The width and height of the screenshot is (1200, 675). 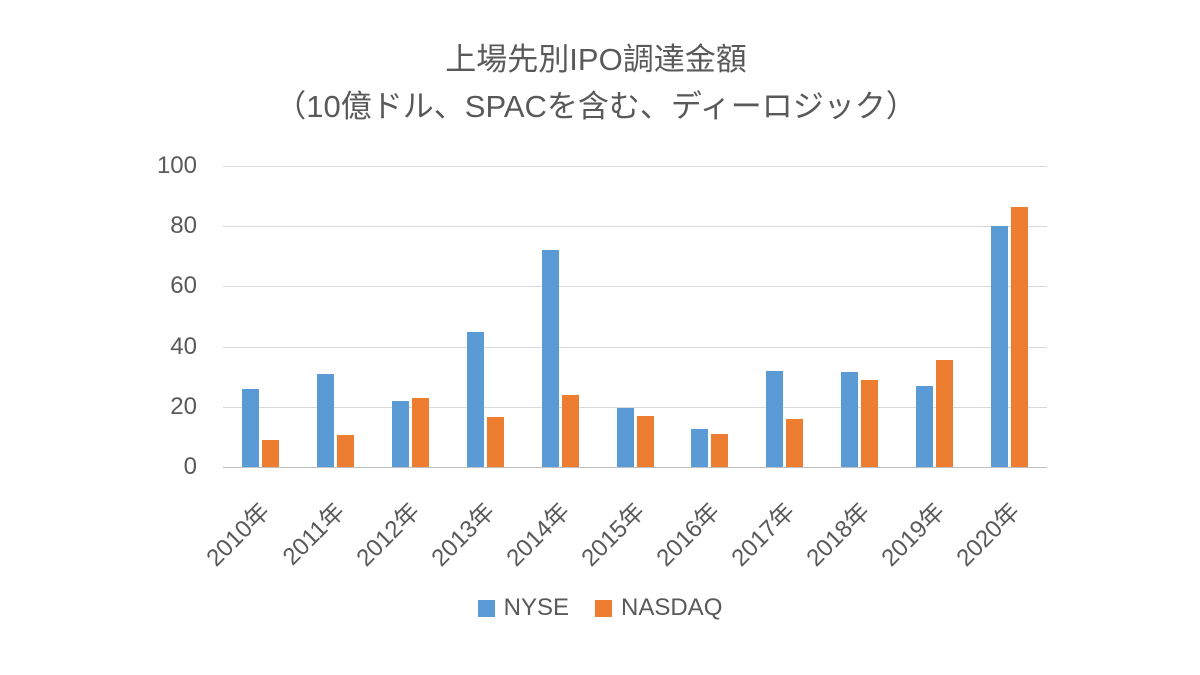 I want to click on bar-nasdaq-2017, so click(x=795, y=442).